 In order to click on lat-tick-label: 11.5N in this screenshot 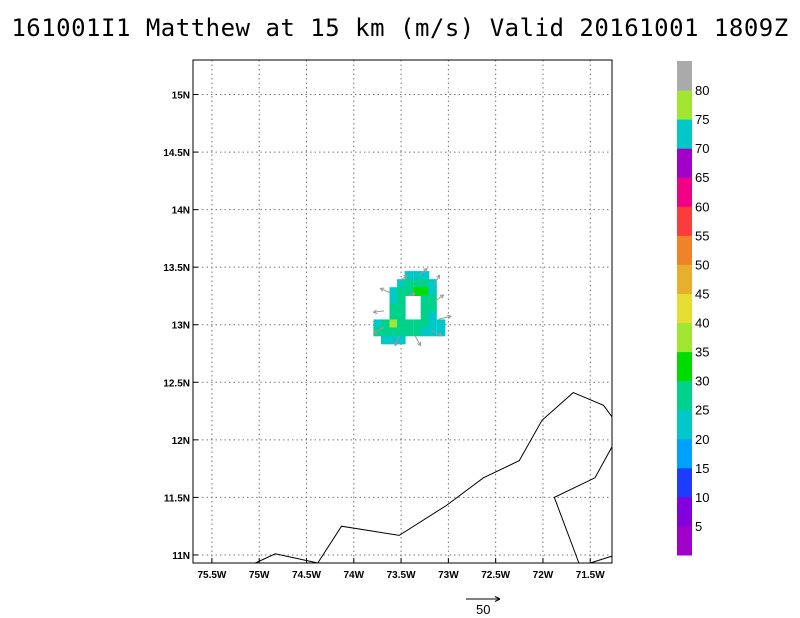, I will do `click(177, 498)`.